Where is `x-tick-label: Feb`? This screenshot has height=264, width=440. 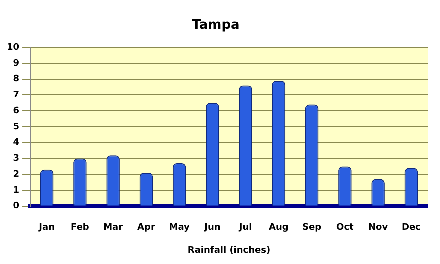 x-tick-label: Feb is located at coordinates (80, 228).